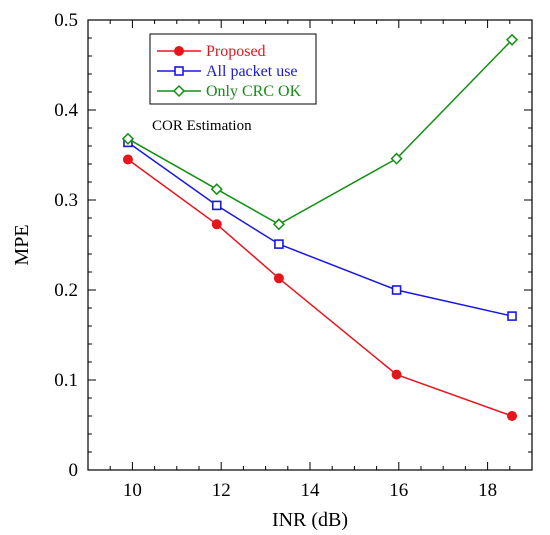  I want to click on x-axis-title: INR (dB), so click(310, 520).